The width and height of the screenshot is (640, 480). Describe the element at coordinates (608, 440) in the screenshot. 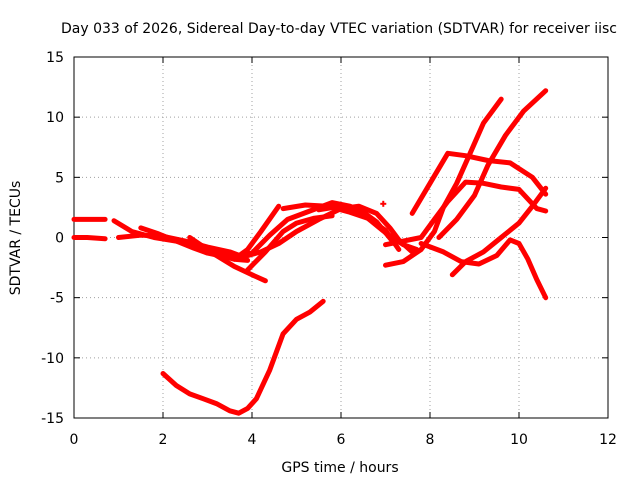

I see `x-tick-label: 12` at that location.